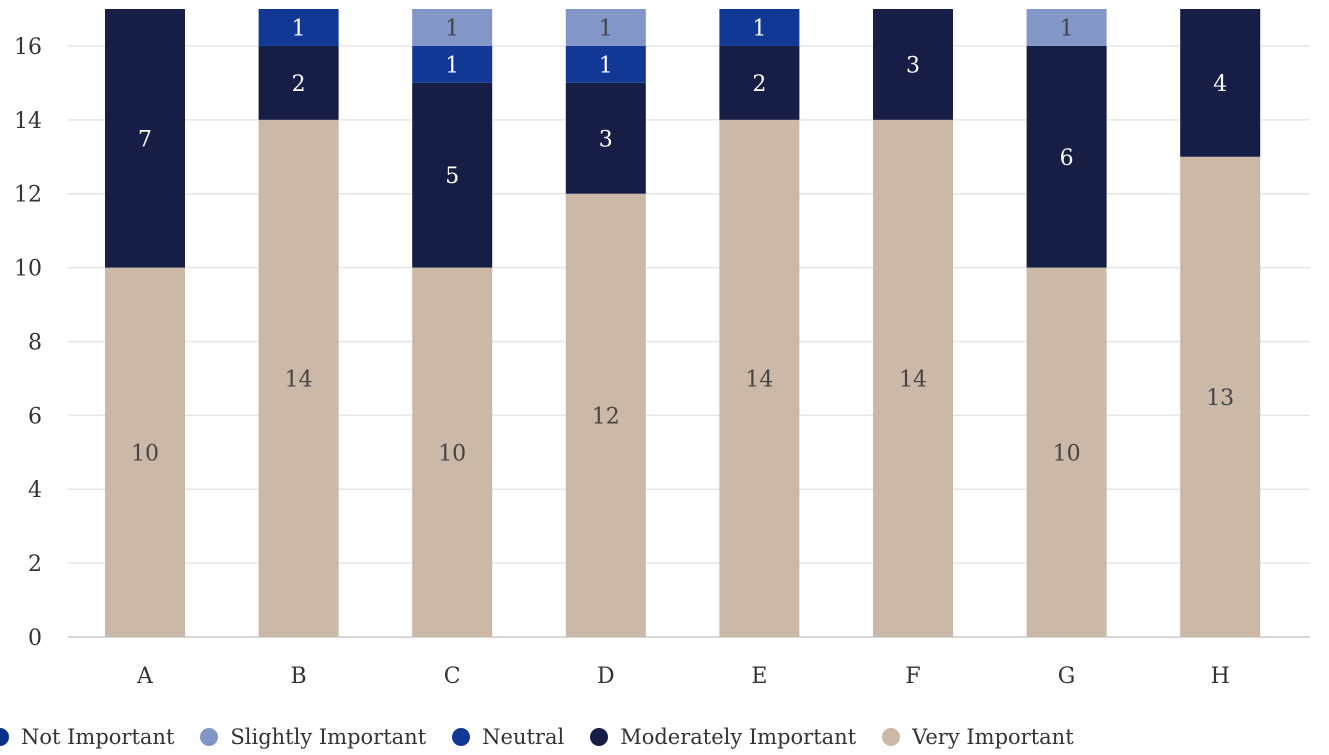 This screenshot has width=1329, height=755. Describe the element at coordinates (738, 737) in the screenshot. I see `legend-label: Moderately Important` at that location.